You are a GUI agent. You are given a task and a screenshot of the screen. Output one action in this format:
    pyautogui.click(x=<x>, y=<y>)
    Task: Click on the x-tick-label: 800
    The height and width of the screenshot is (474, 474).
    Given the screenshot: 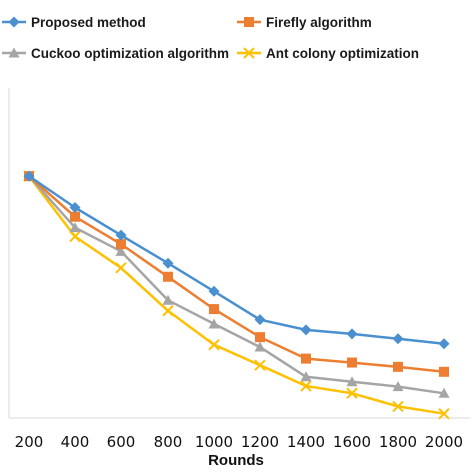 What is the action you would take?
    pyautogui.click(x=168, y=442)
    